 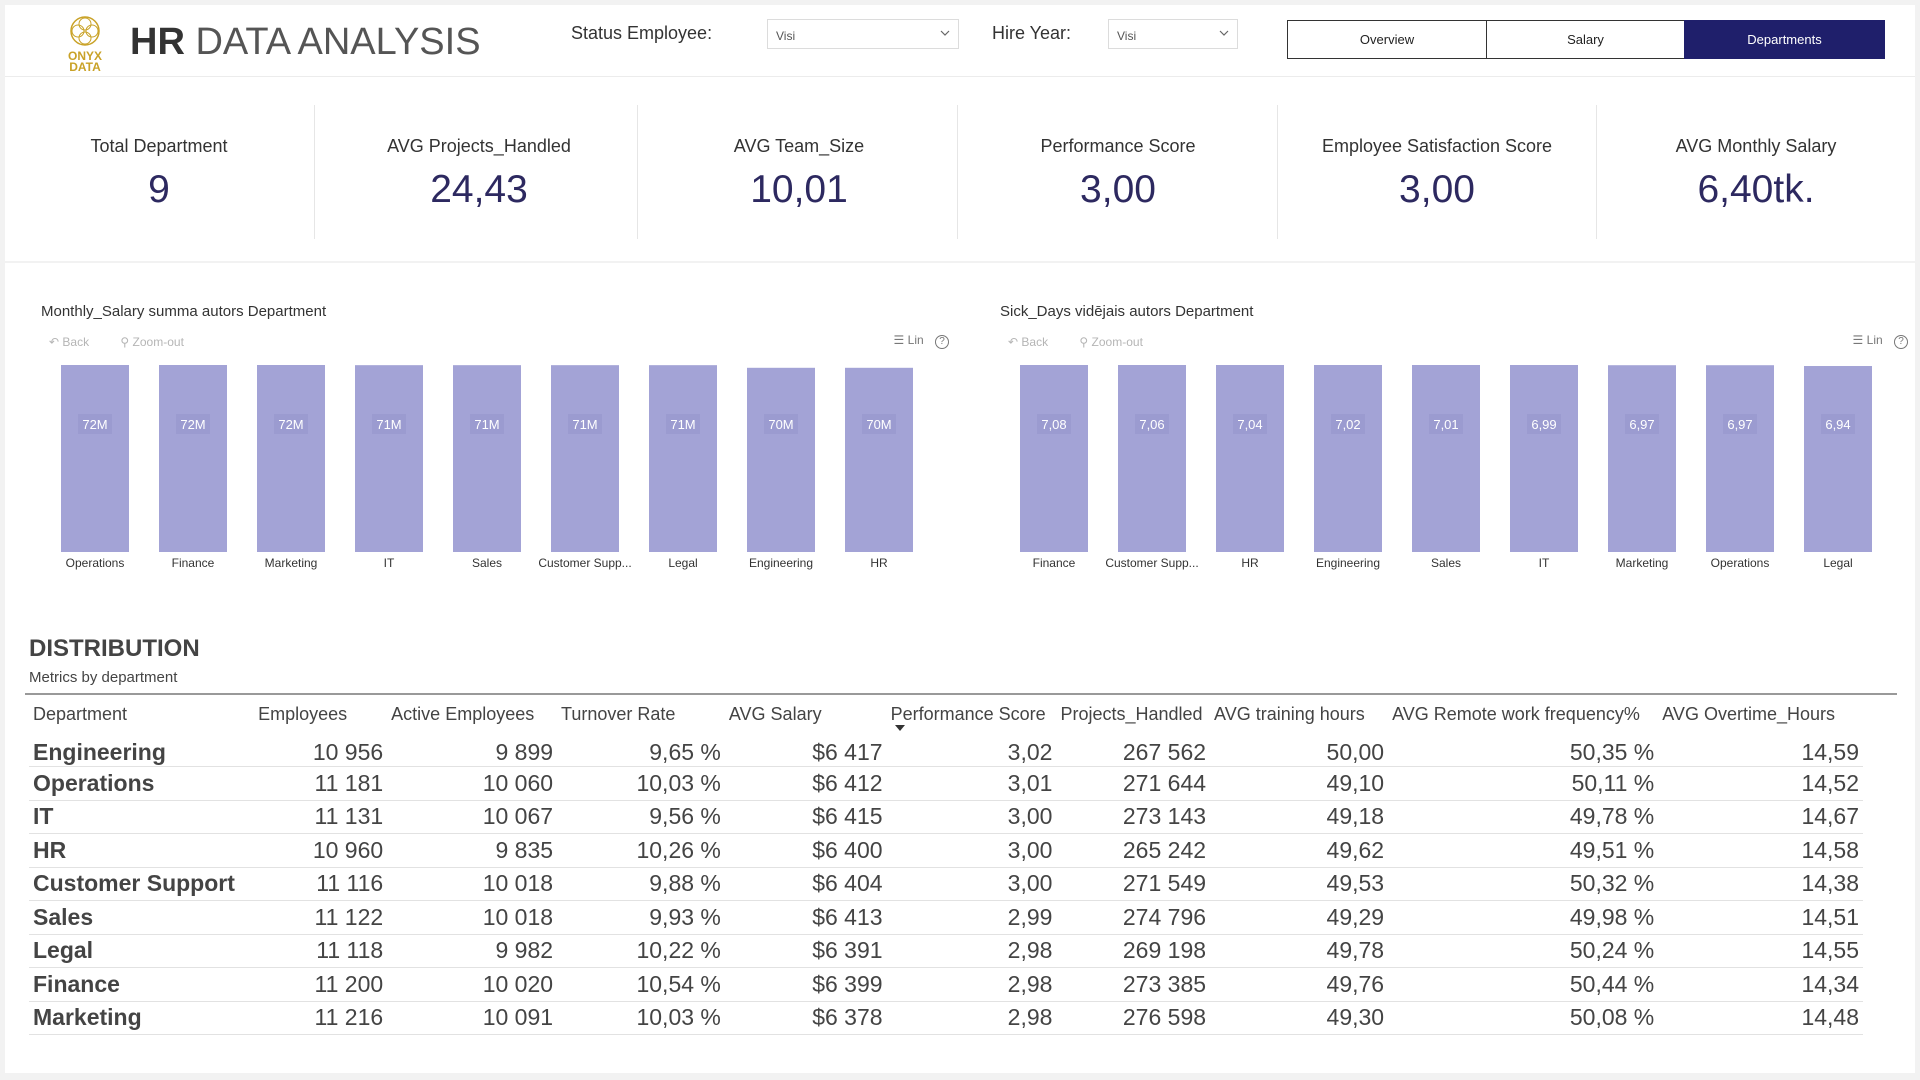 I want to click on kpi-card: Employee Satisfaction Score 3,00, so click(x=1437, y=176).